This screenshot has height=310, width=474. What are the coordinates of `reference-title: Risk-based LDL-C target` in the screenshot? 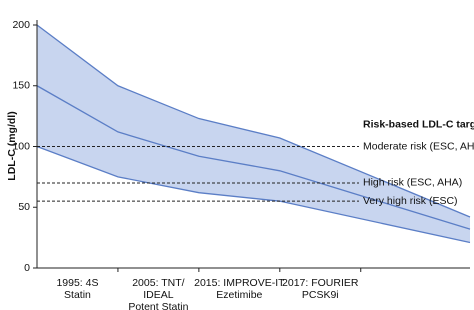 It's located at (418, 124).